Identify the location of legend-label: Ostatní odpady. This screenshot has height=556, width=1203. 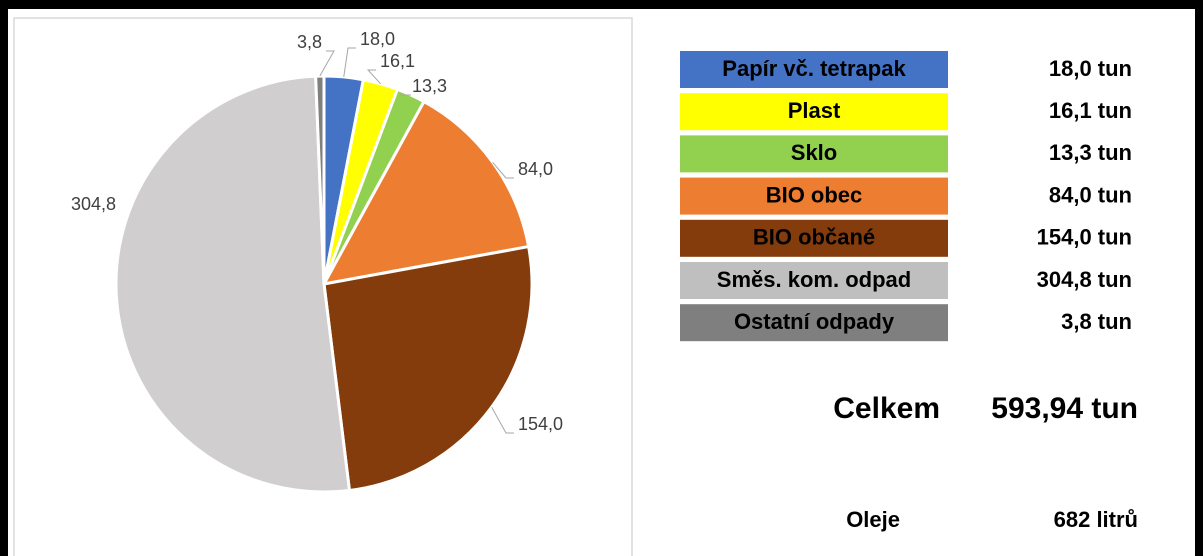
(814, 321).